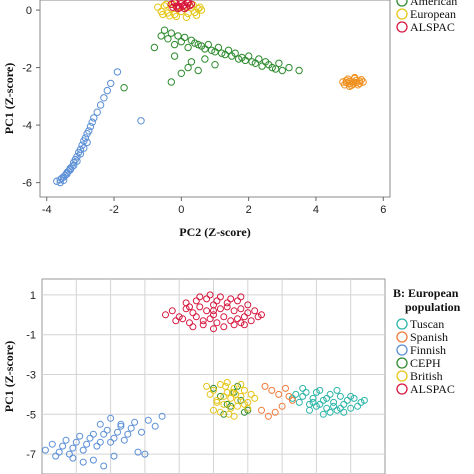  I want to click on legend-label: European, so click(433, 14).